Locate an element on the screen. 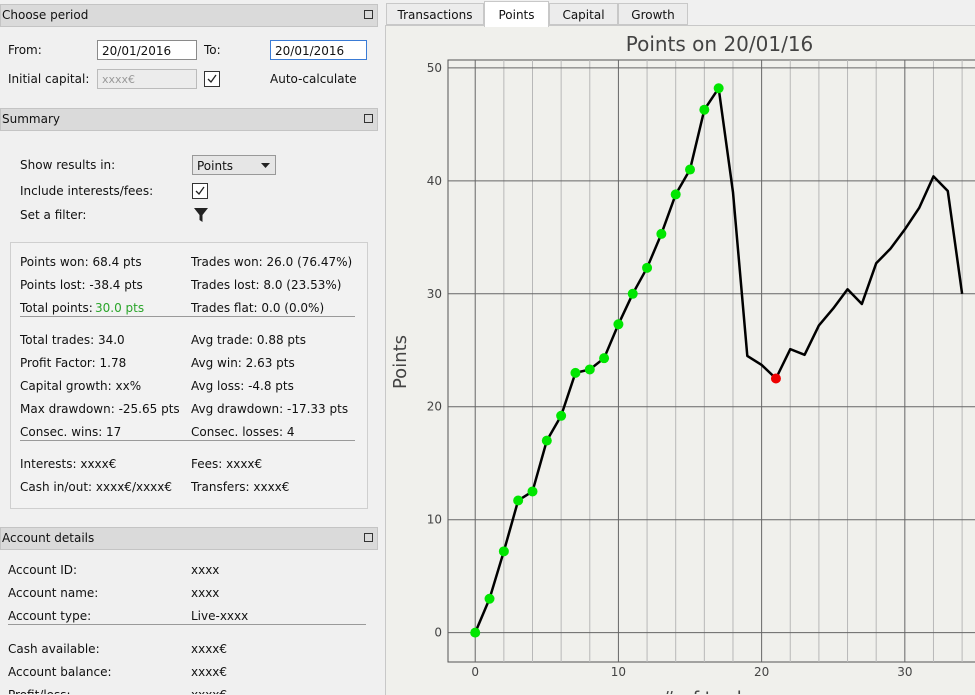 The height and width of the screenshot is (695, 975). y-tick-label: 20 is located at coordinates (434, 407).